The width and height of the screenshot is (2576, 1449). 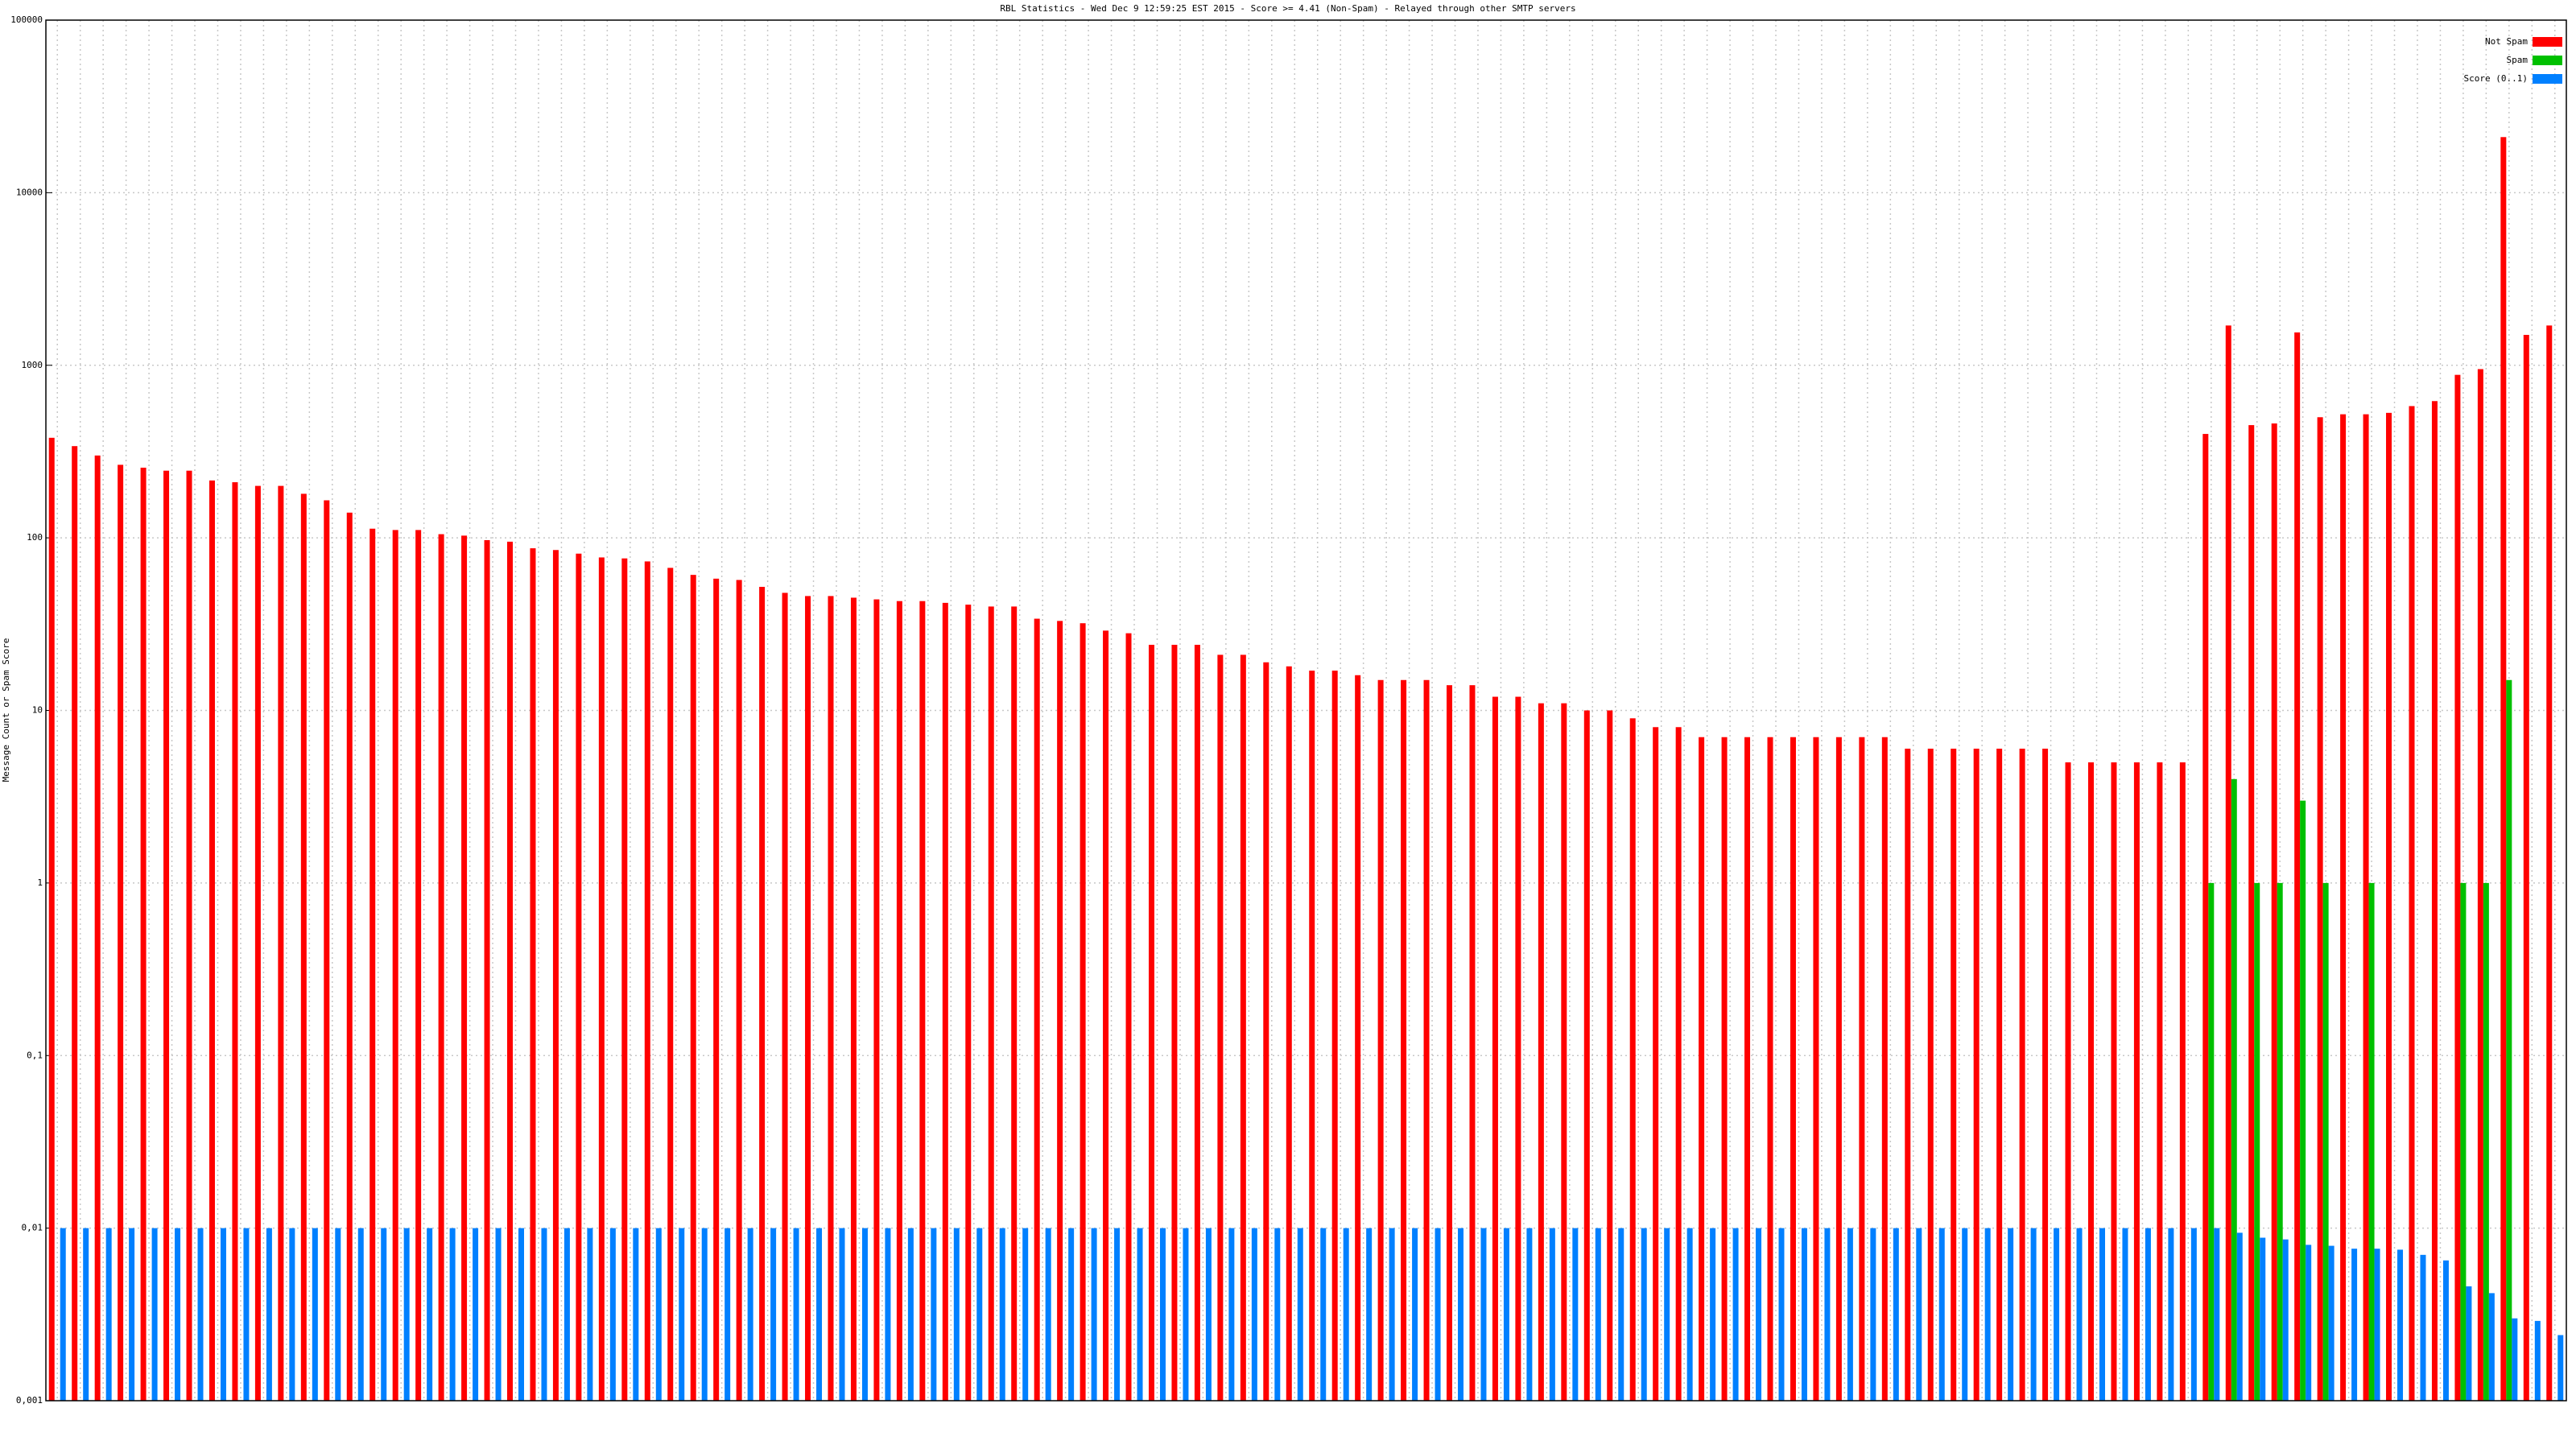 What do you see at coordinates (32, 1228) in the screenshot?
I see `y-tick-label: 0,01` at bounding box center [32, 1228].